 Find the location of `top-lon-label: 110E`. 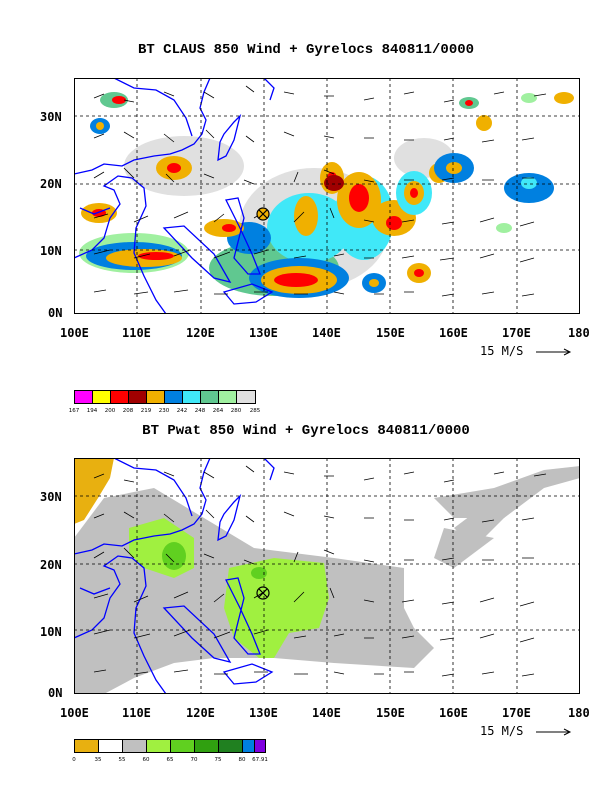

top-lon-label: 110E is located at coordinates (136, 333).